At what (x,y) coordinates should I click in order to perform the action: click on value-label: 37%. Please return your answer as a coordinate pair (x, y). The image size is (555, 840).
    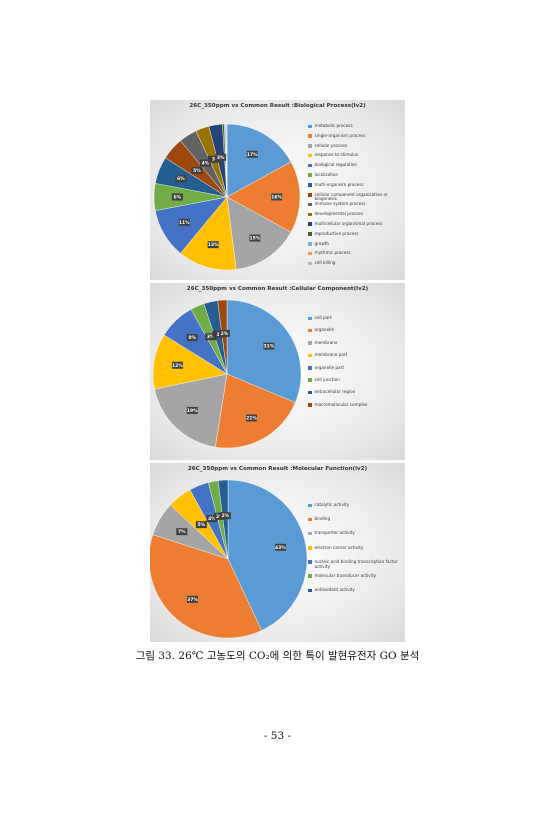
    Looking at the image, I should click on (192, 600).